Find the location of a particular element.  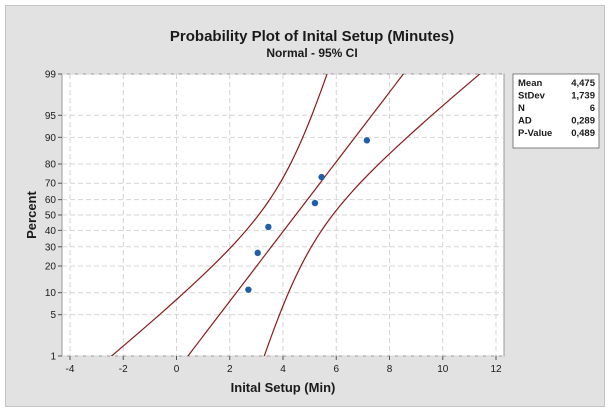

y-tick-label: 80 is located at coordinates (51, 164).